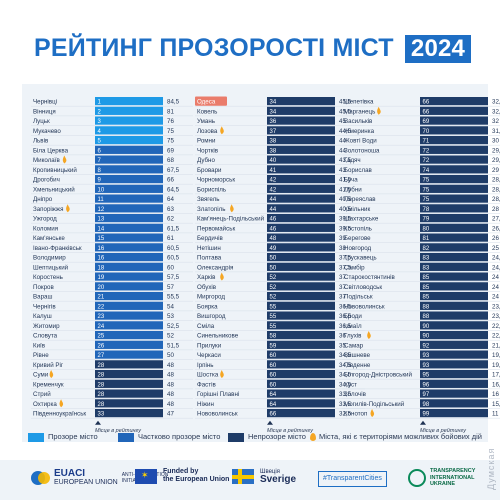 The height and width of the screenshot is (500, 500). What do you see at coordinates (273, 200) in the screenshot?
I see `rank-label: 44` at bounding box center [273, 200].